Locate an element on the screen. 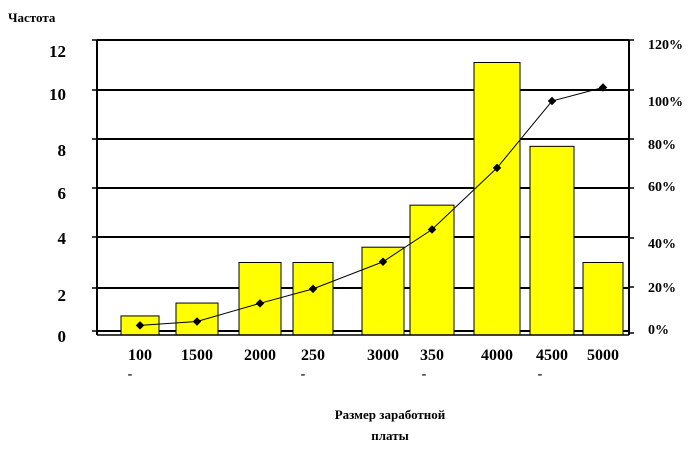 The image size is (700, 464). x-tick-label: 100 is located at coordinates (140, 355).